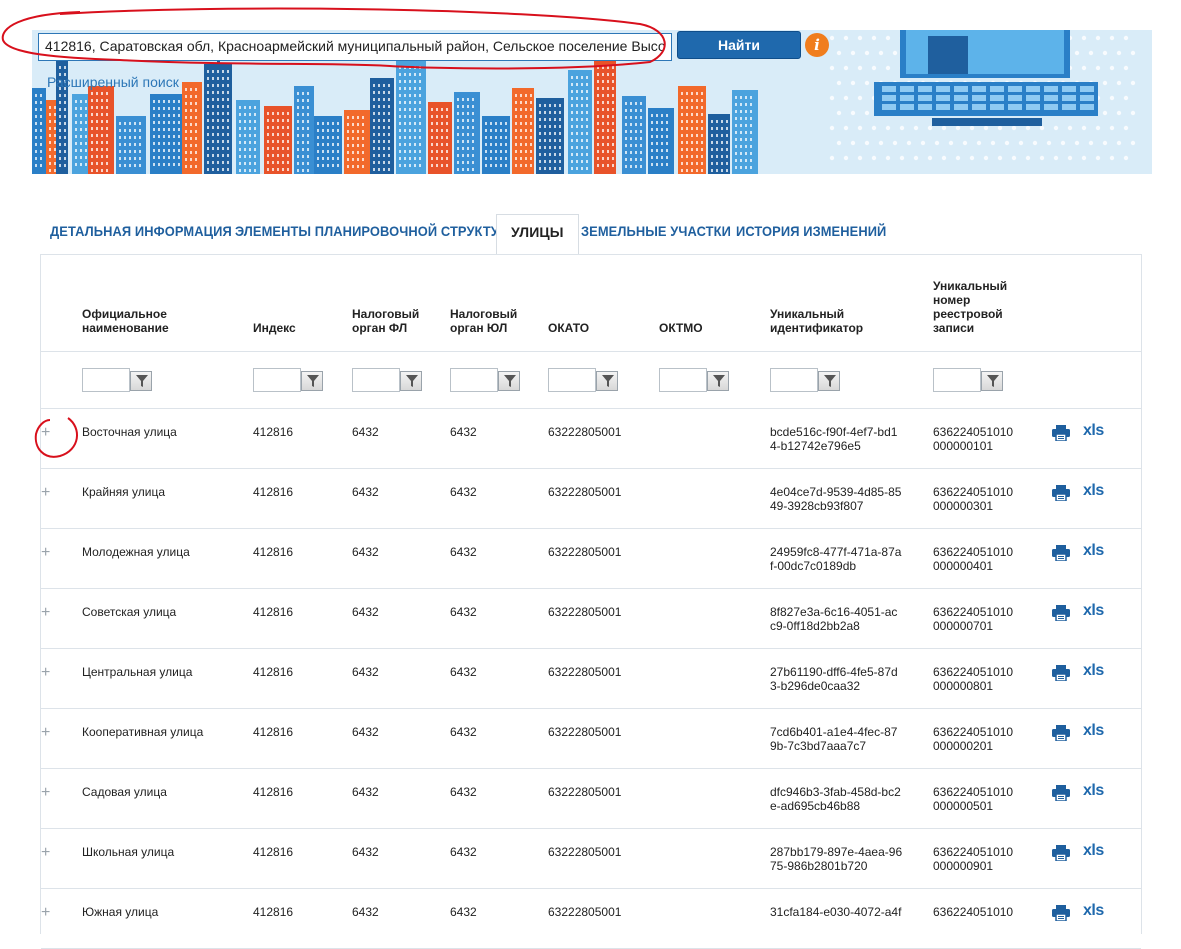 This screenshot has width=1181, height=949. Describe the element at coordinates (537, 234) in the screenshot. I see `tab-streets: Улицы` at that location.